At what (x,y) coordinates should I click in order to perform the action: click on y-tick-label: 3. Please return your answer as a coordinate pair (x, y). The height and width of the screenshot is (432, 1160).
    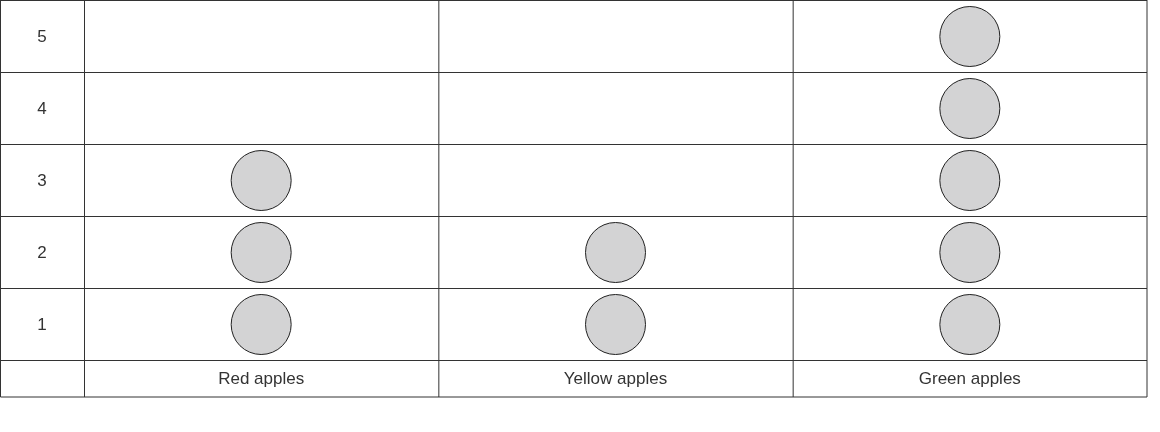
    Looking at the image, I should click on (42, 180).